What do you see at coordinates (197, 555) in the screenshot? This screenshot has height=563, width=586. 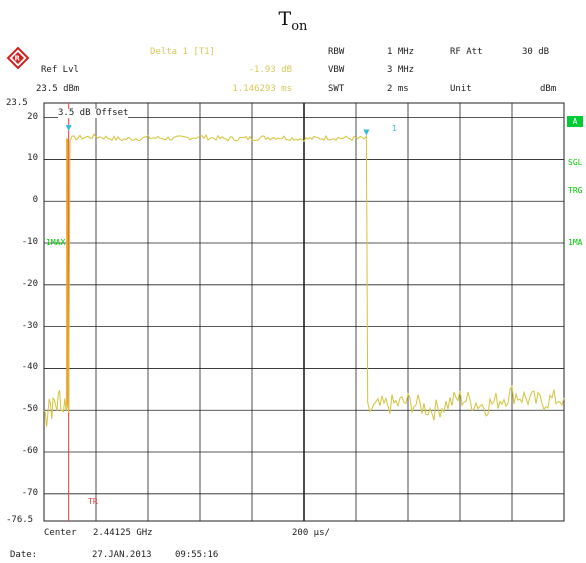 I see `time-value: 09:55:16` at bounding box center [197, 555].